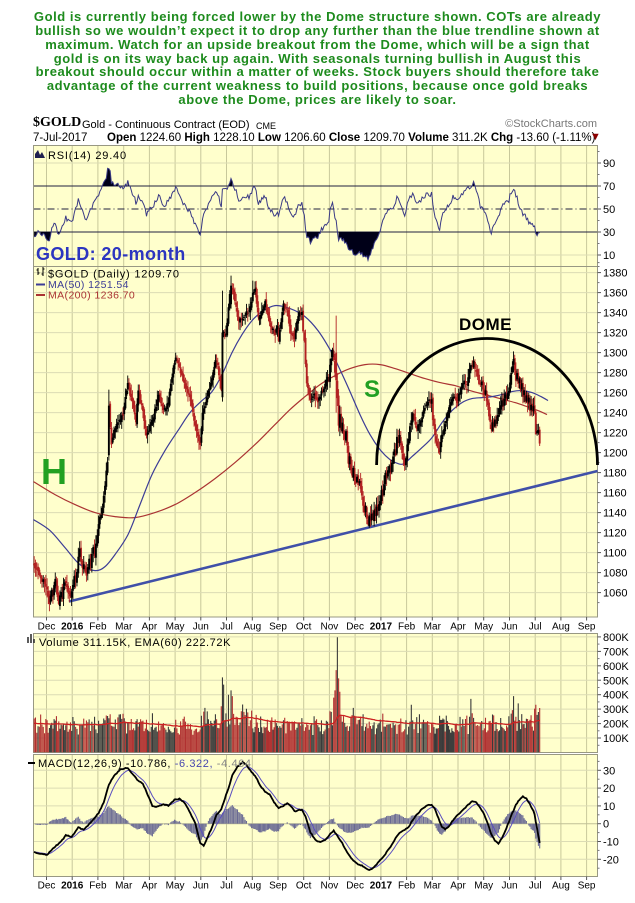 Image resolution: width=635 pixels, height=903 pixels. What do you see at coordinates (114, 275) in the screenshot?
I see `svg-text: $GOLD (Daily) 1209.70` at bounding box center [114, 275].